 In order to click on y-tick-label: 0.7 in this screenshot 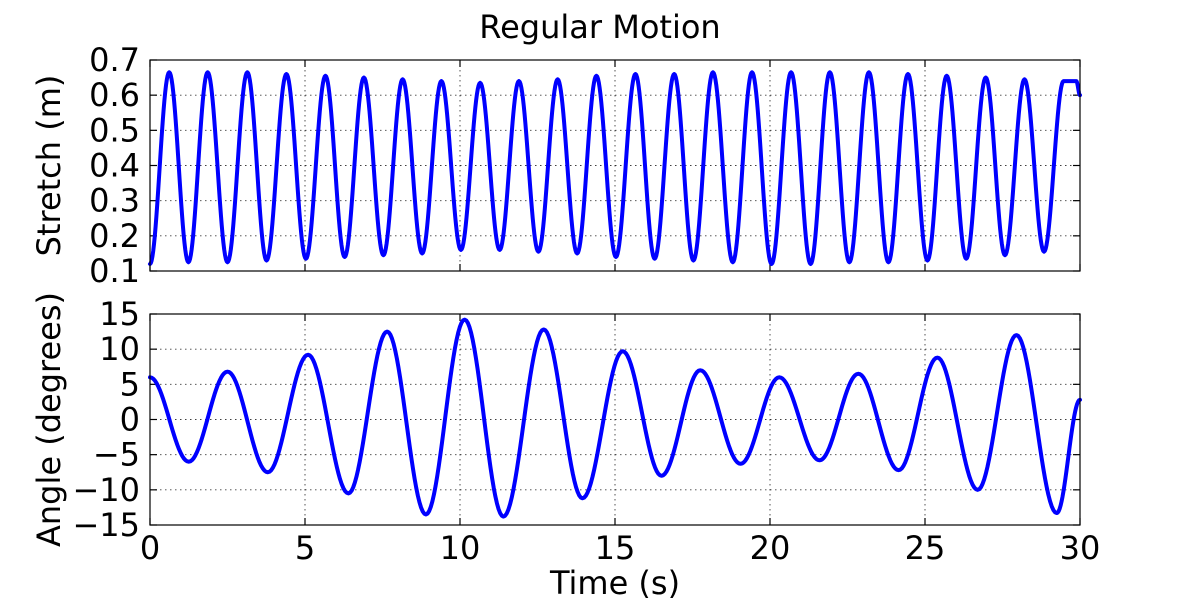, I will do `click(114, 60)`.